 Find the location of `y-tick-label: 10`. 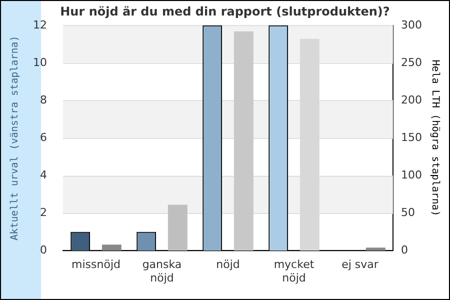

y-tick-label: 10 is located at coordinates (39, 62).